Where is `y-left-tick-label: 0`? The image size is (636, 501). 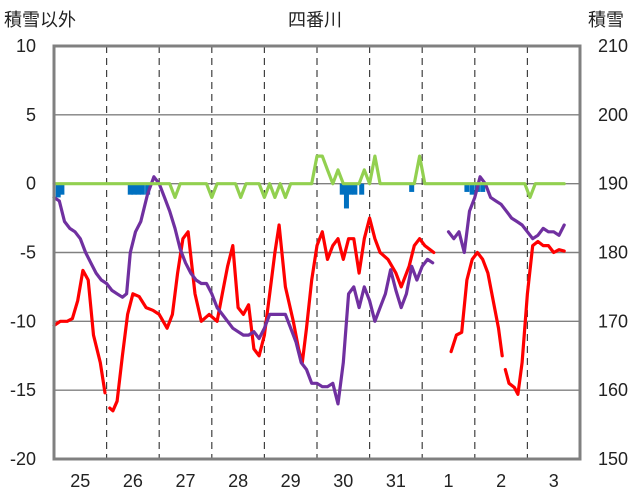 y-left-tick-label: 0 is located at coordinates (31, 184).